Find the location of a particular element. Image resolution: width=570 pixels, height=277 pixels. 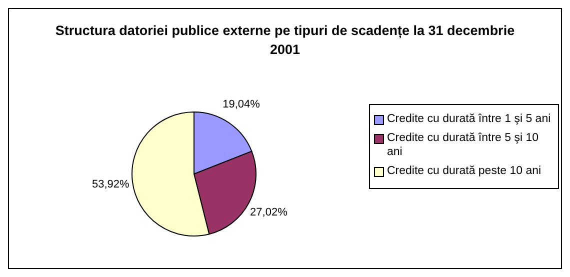

legend-label: Credite cu durată între 1 şi 5 ani is located at coordinates (469, 119).